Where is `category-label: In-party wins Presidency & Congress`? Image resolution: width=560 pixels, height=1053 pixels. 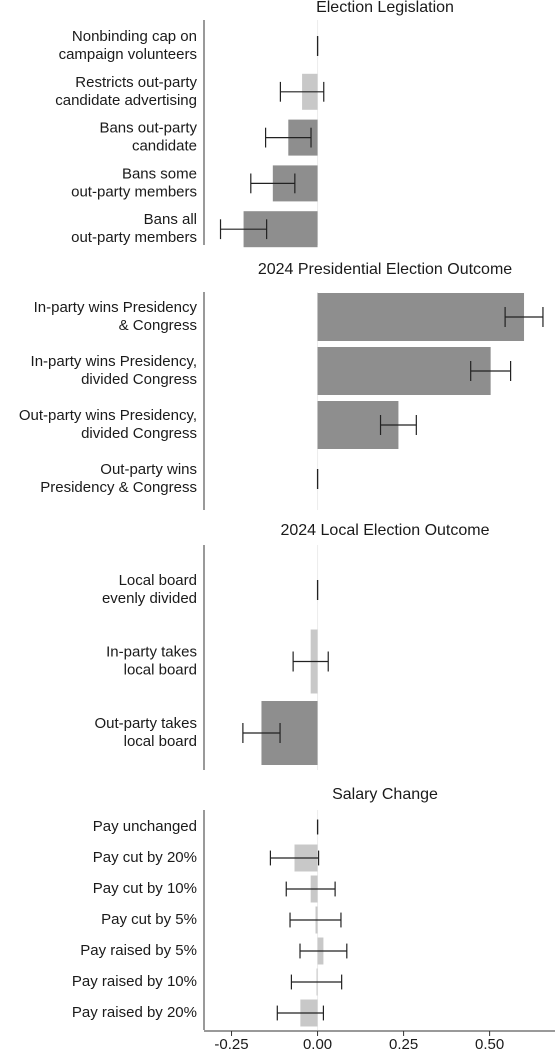 category-label: In-party wins Presidency & Congress is located at coordinates (116, 316).